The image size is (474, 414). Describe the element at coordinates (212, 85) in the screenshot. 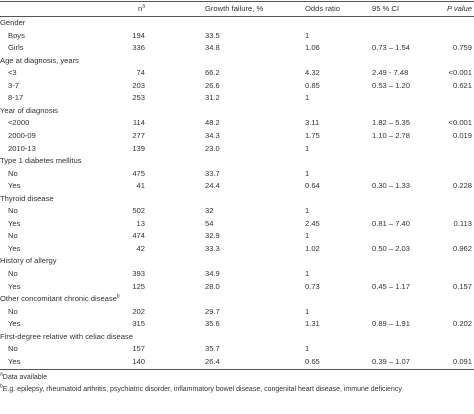

I see `cell-value: 26.6` at that location.